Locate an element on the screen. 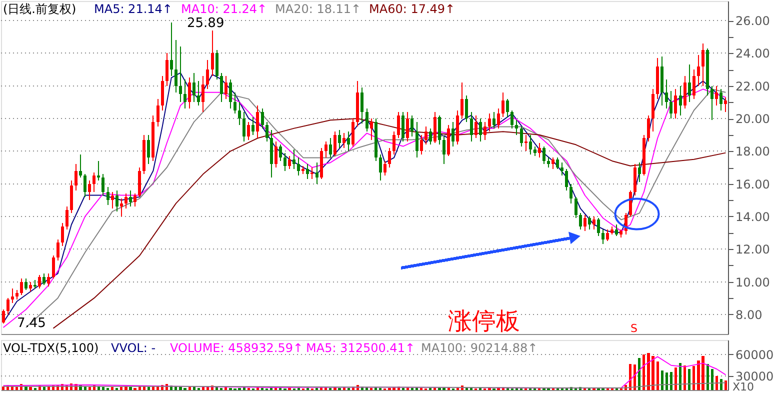 Image resolution: width=774 pixels, height=406 pixels. text: MA20: 18.11↑ is located at coordinates (318, 9).